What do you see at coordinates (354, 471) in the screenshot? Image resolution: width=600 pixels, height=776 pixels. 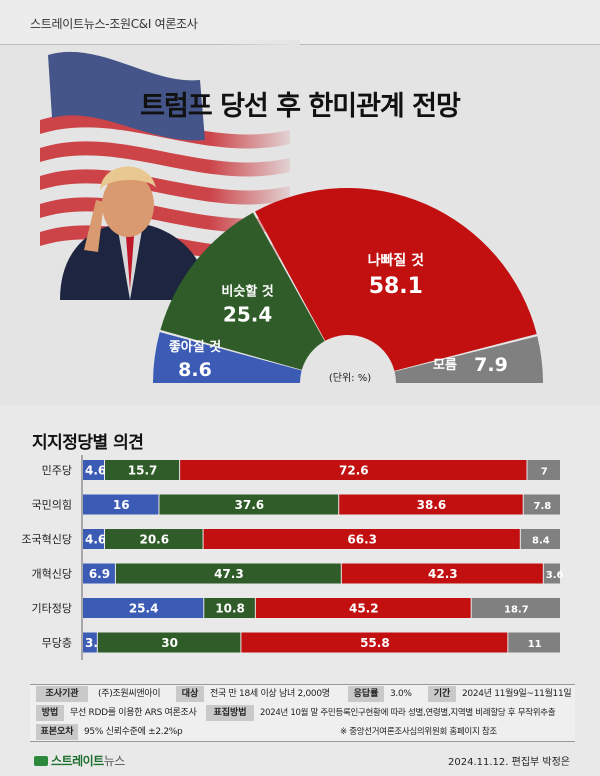 I see `bar-value-label: 72.6` at bounding box center [354, 471].